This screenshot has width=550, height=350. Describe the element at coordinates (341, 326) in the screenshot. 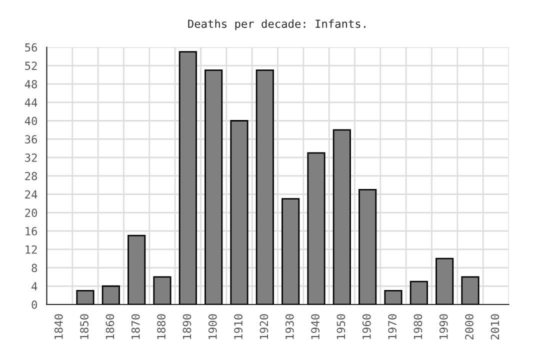

I see `x-tick-label: 1950` at that location.